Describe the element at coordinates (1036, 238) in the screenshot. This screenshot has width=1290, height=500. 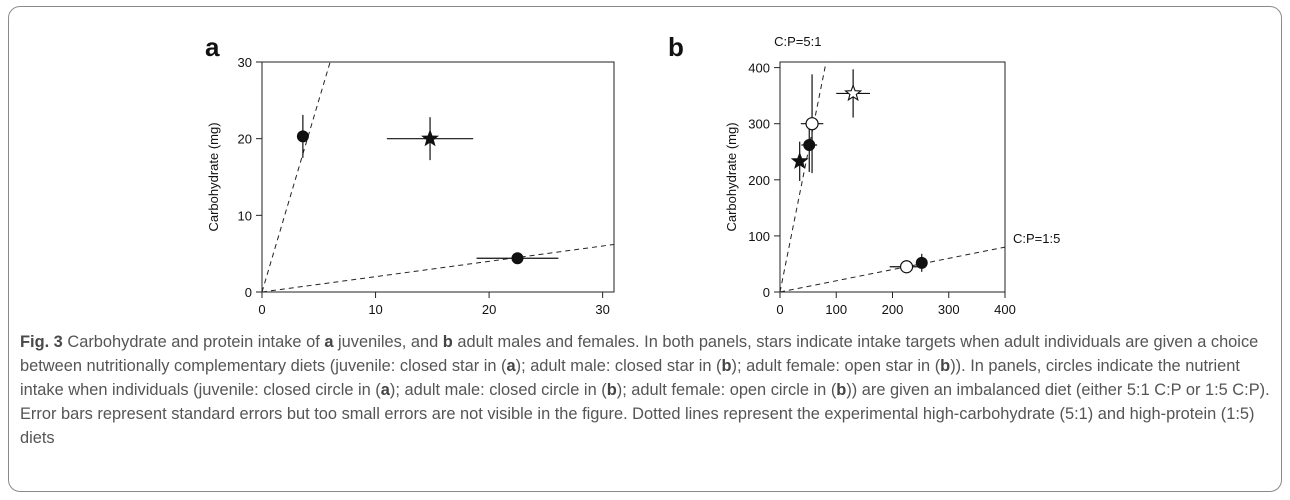
I see `reference-line-label: C:P=1:5` at that location.